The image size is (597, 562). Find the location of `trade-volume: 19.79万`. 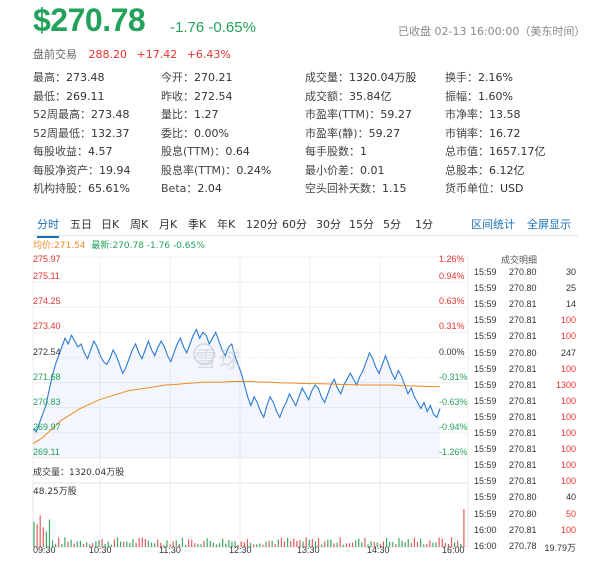

trade-volume: 19.79万 is located at coordinates (560, 547).